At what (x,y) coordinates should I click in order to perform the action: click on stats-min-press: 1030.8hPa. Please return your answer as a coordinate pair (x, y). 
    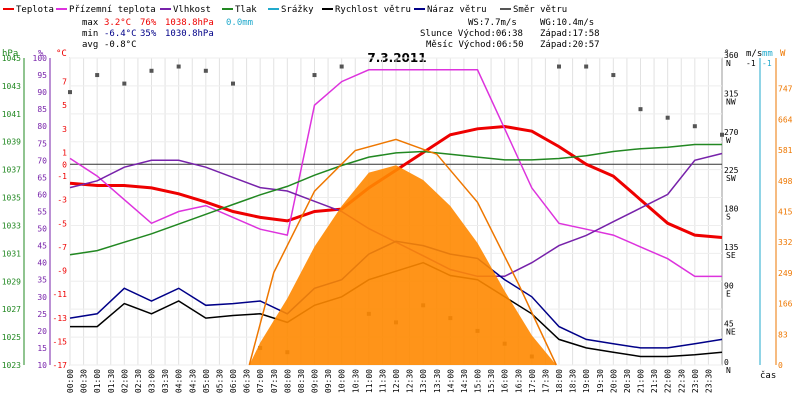
    Looking at the image, I should click on (189, 34).